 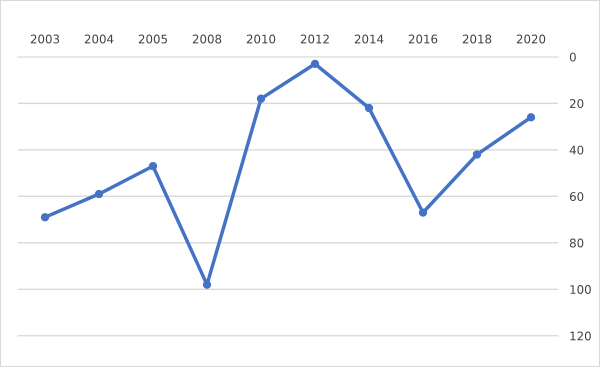 I want to click on x-tick-label: 2012, so click(x=314, y=39).